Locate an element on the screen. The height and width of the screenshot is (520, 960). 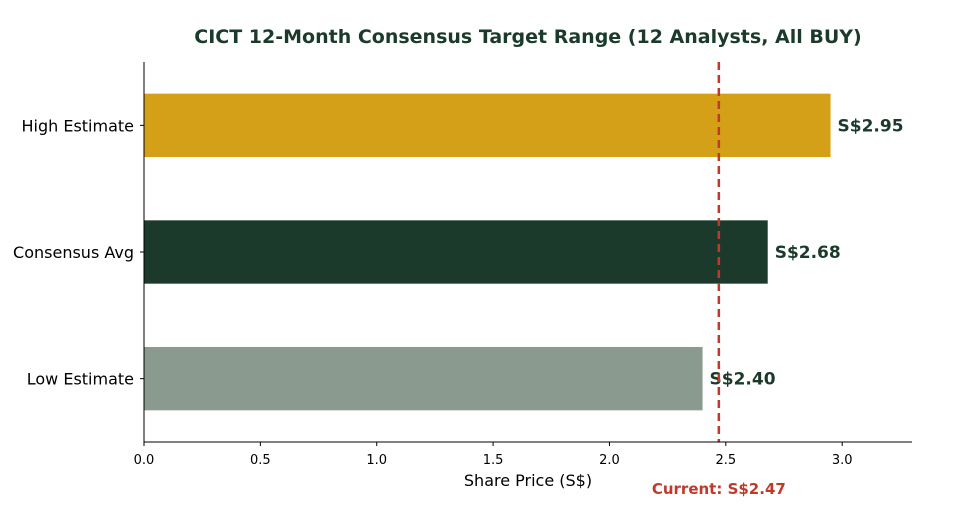
x-tick-label-3: 1.5 is located at coordinates (493, 460).